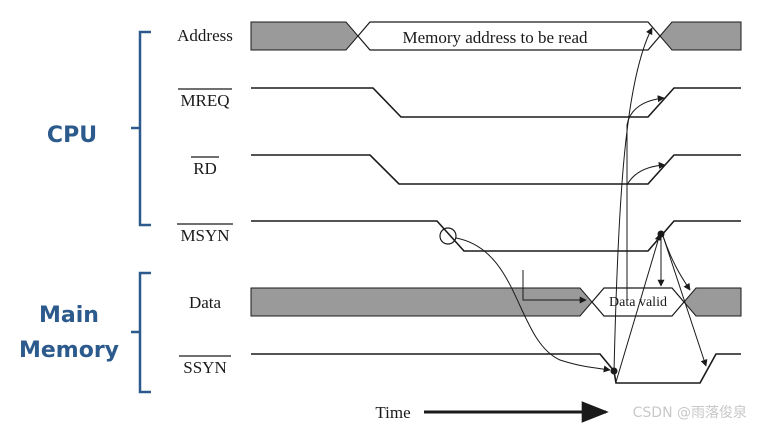 Image resolution: width=761 pixels, height=430 pixels. What do you see at coordinates (700, 36) in the screenshot?
I see `address-bus-invalid-right` at bounding box center [700, 36].